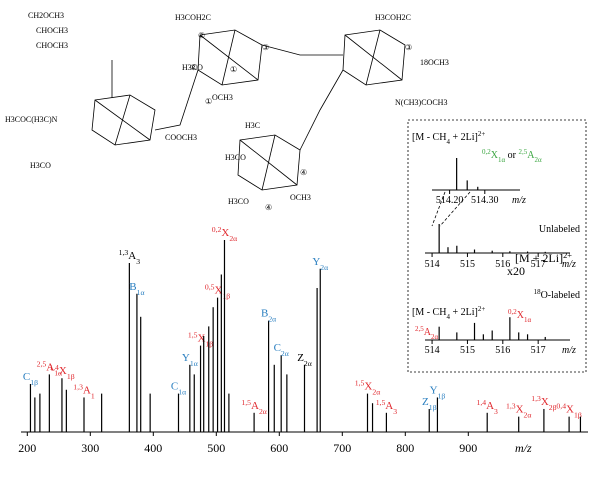 The width and height of the screenshot is (601, 480). I want to click on x-tick-label: 200, so click(27, 448).